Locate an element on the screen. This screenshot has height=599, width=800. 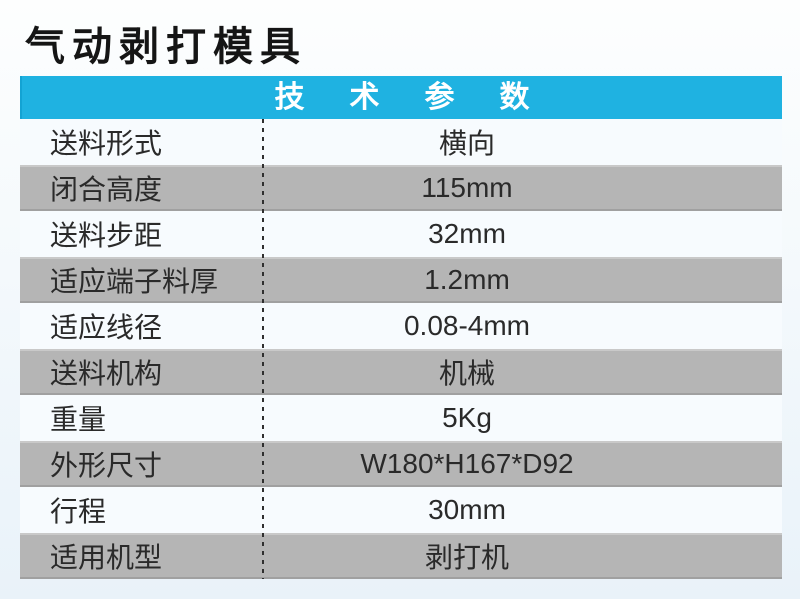
spec-row: 重量 5Kg is located at coordinates (401, 418).